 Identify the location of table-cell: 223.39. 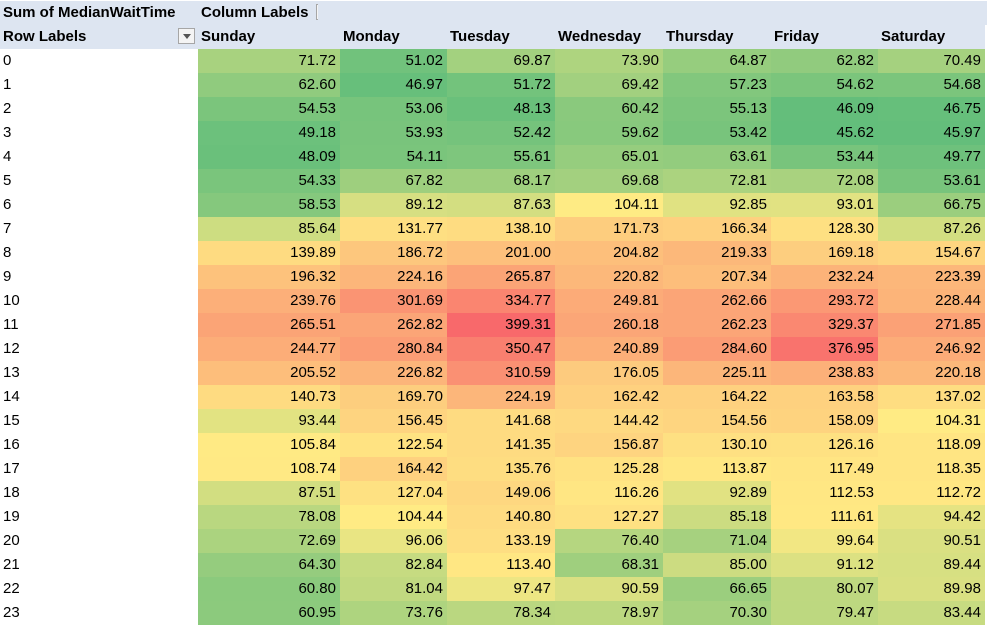
(931, 277).